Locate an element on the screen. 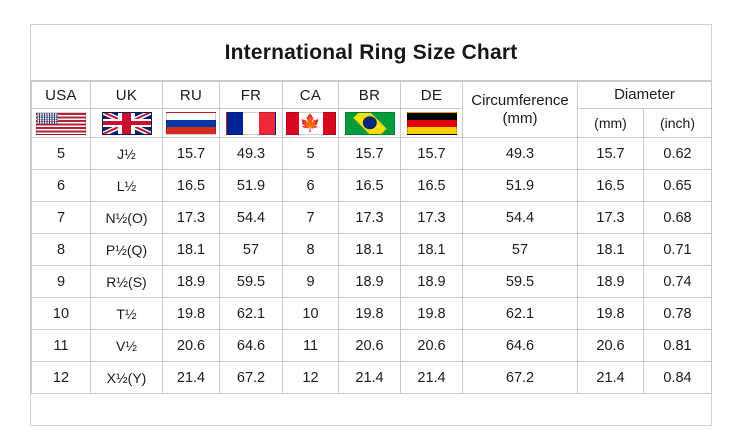  cell-usa: 6 is located at coordinates (61, 185).